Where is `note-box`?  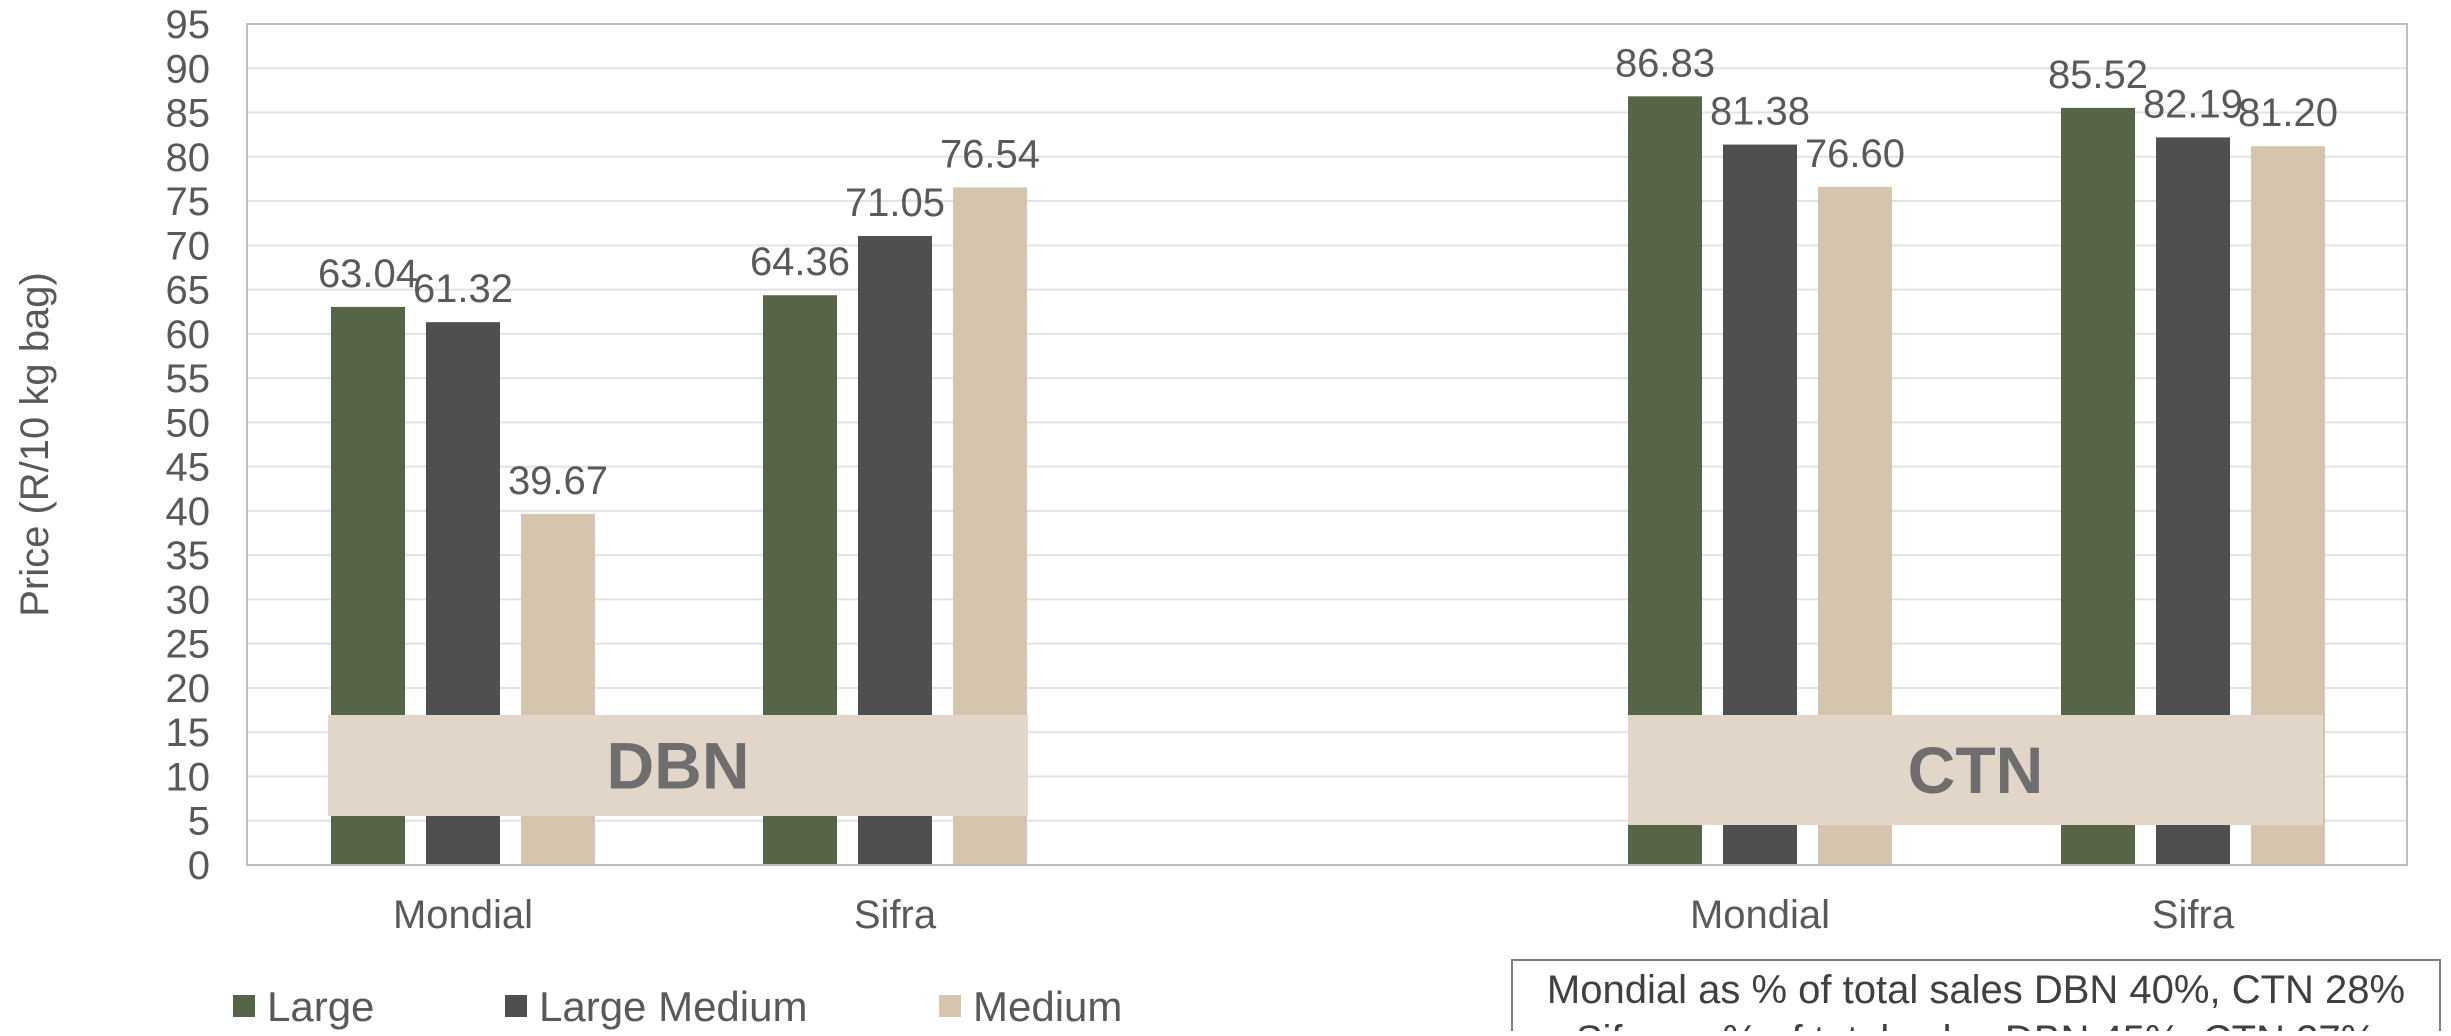 note-box is located at coordinates (1976, 997).